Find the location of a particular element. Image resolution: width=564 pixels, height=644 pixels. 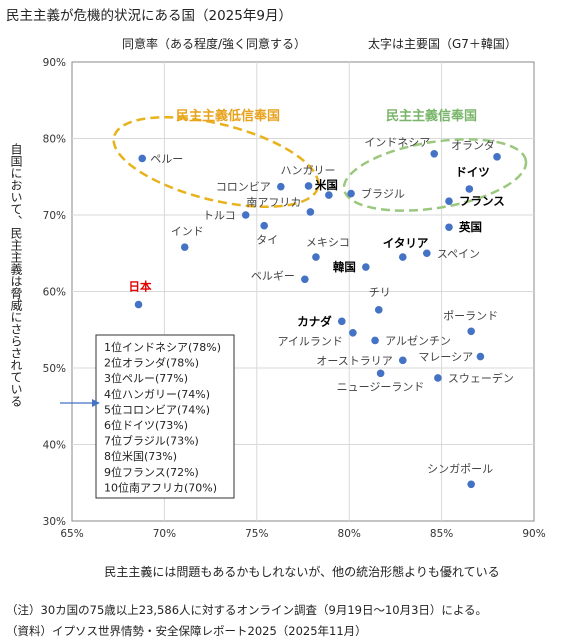

point-label: ベルギー is located at coordinates (273, 275).